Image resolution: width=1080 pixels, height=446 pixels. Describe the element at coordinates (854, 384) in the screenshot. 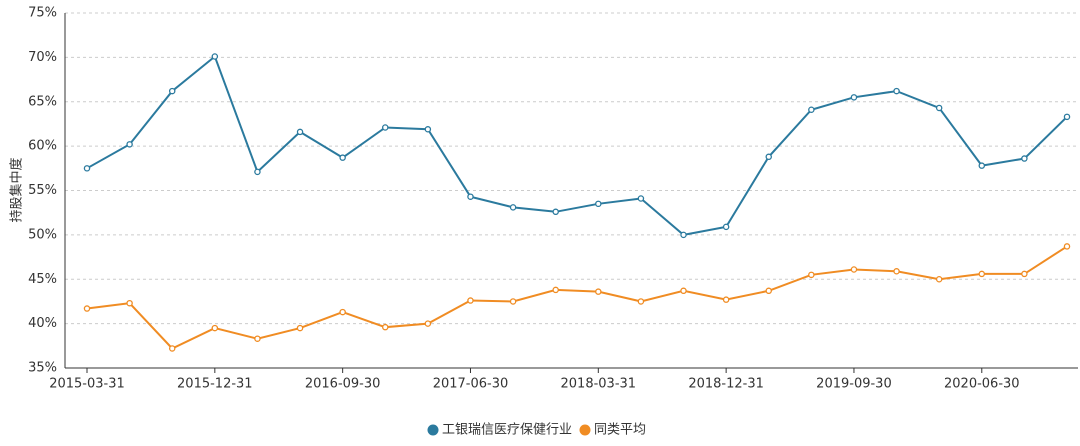

I see `x-tick-label: 2019-09-30` at that location.